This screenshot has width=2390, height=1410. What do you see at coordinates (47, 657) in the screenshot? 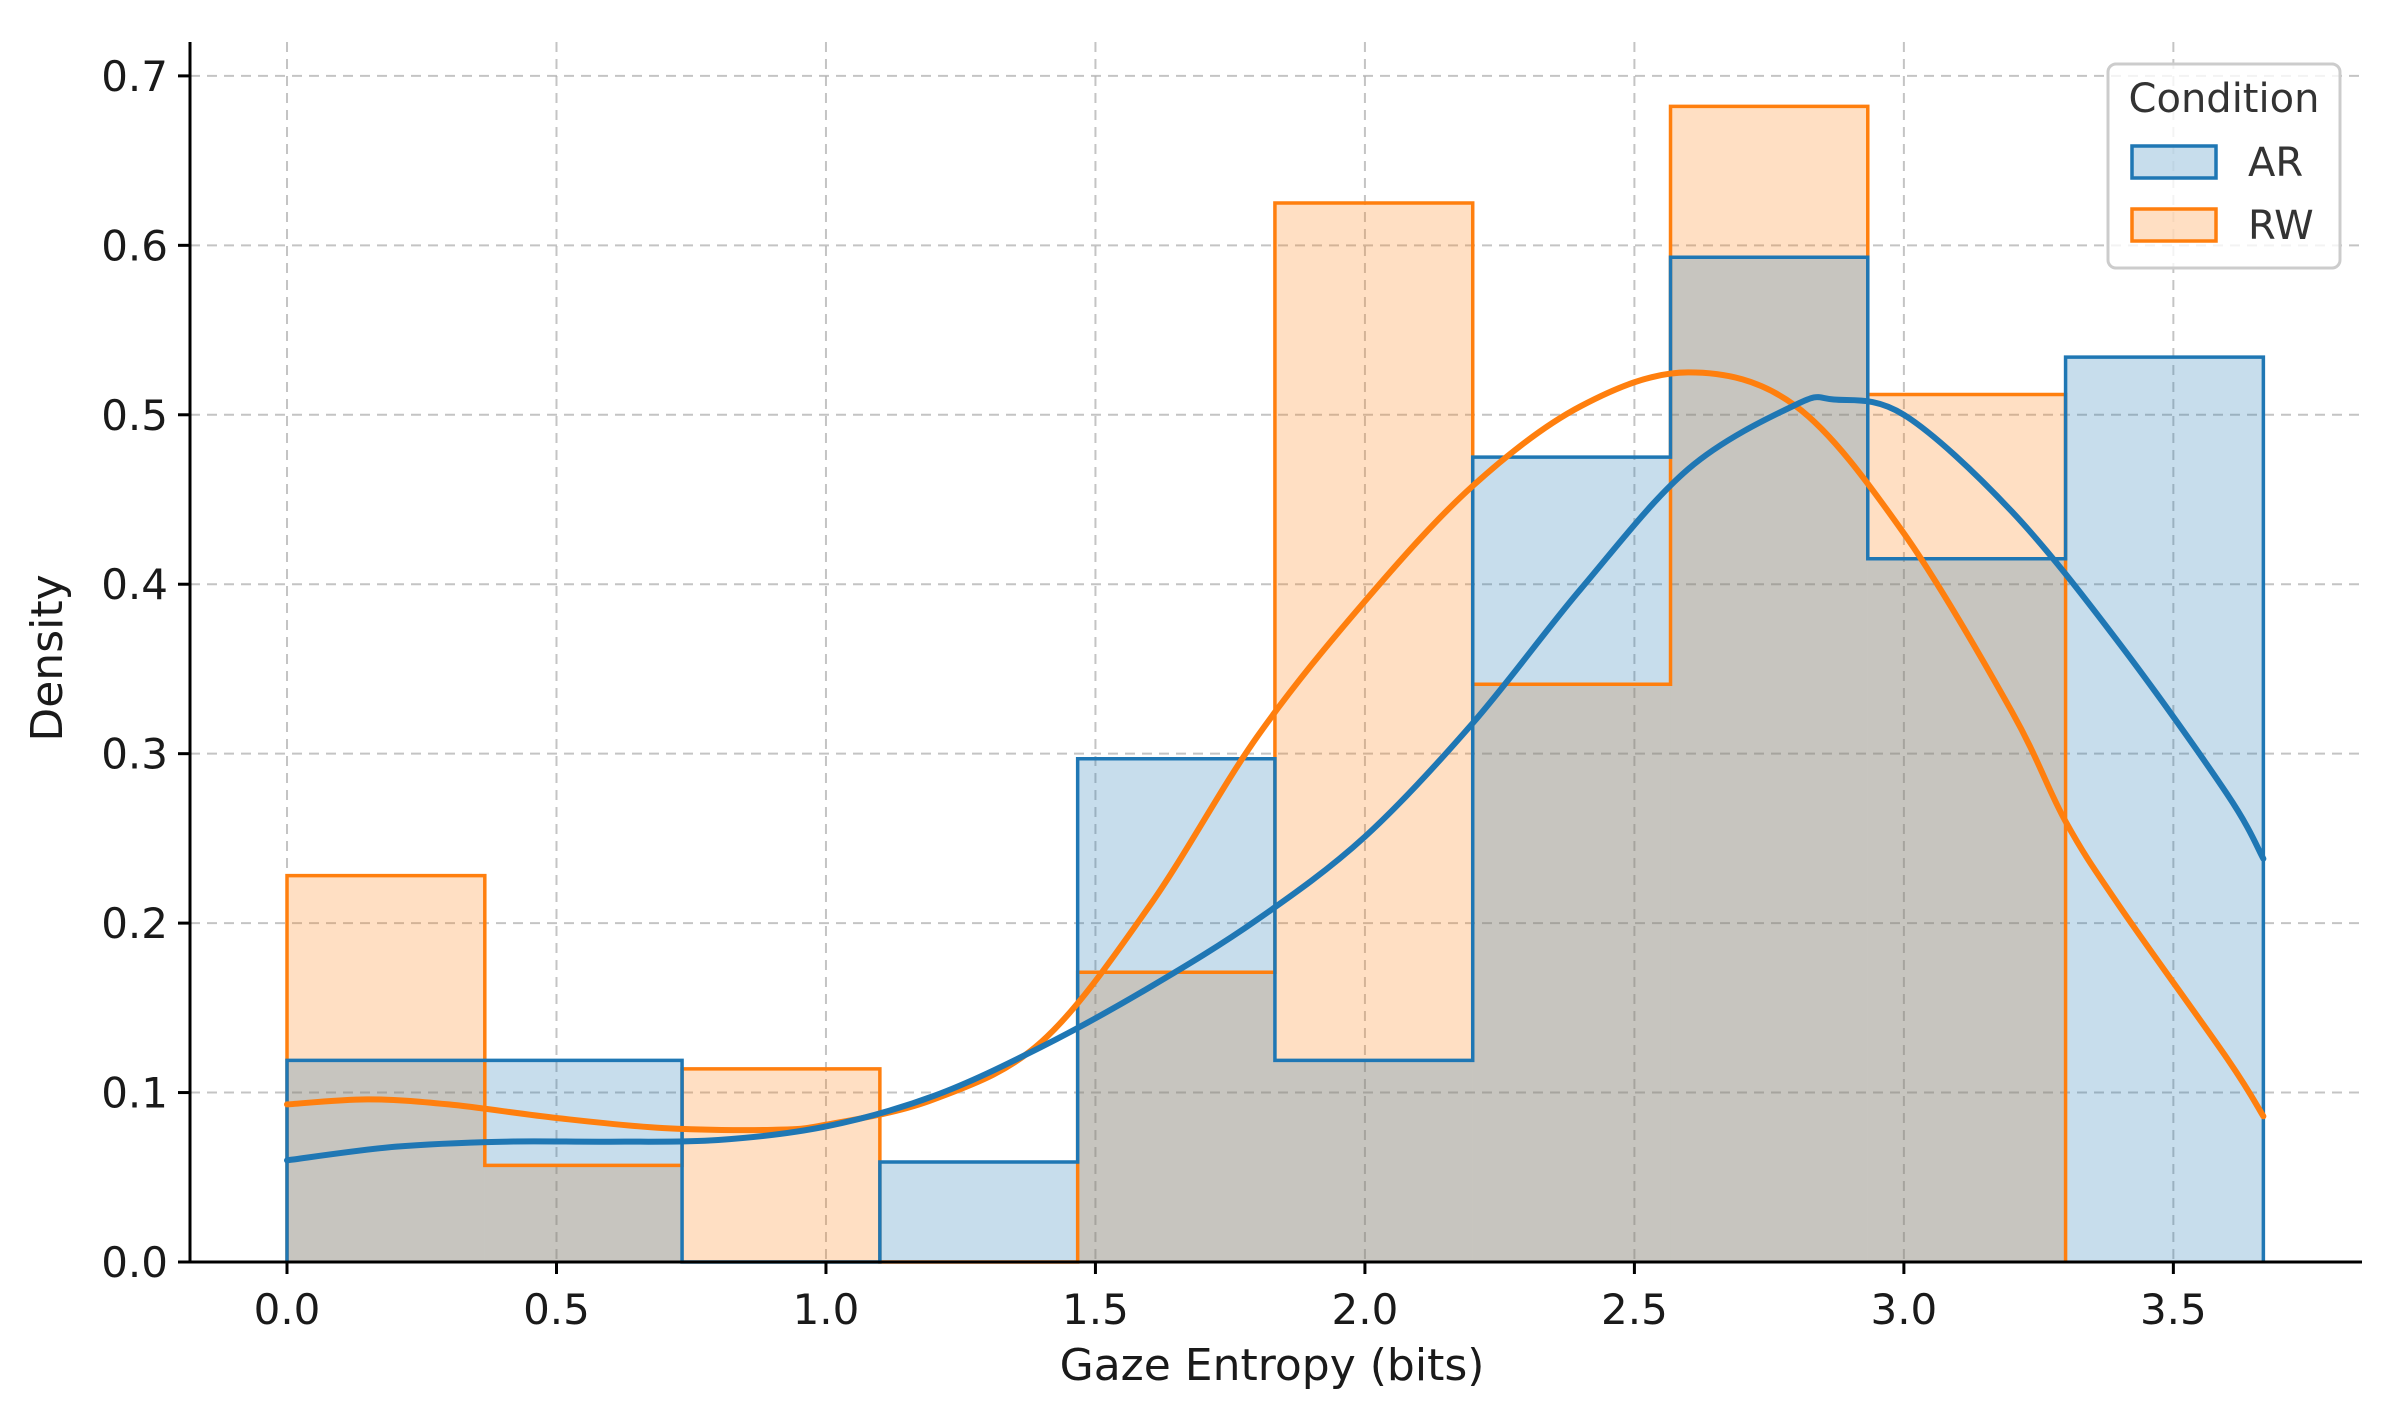
I see `y-axis-title: Density` at bounding box center [47, 657].